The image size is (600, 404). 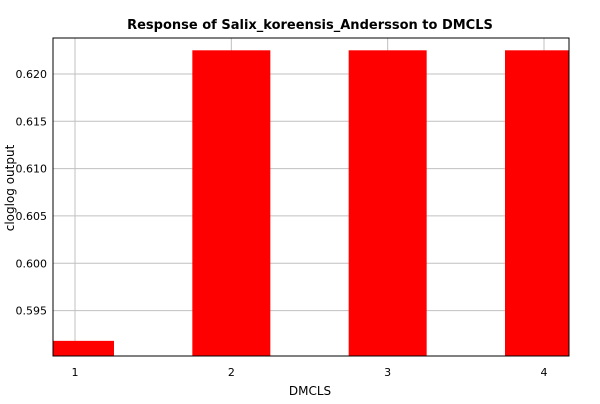 What do you see at coordinates (32, 74) in the screenshot?
I see `y-tick-label: 0.620` at bounding box center [32, 74].